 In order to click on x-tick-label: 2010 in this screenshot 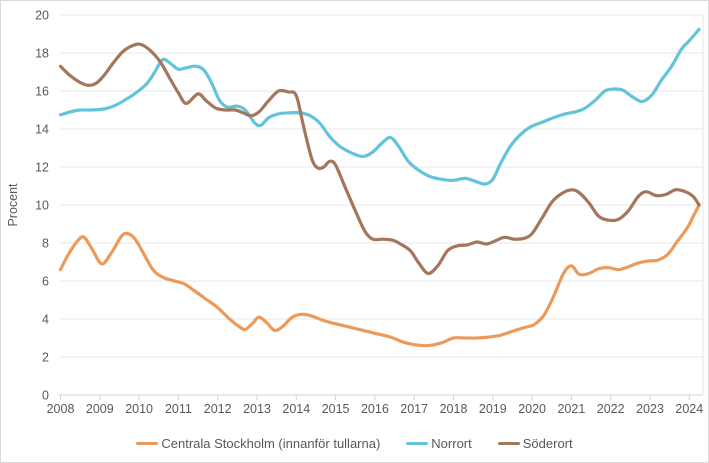, I will do `click(139, 409)`.